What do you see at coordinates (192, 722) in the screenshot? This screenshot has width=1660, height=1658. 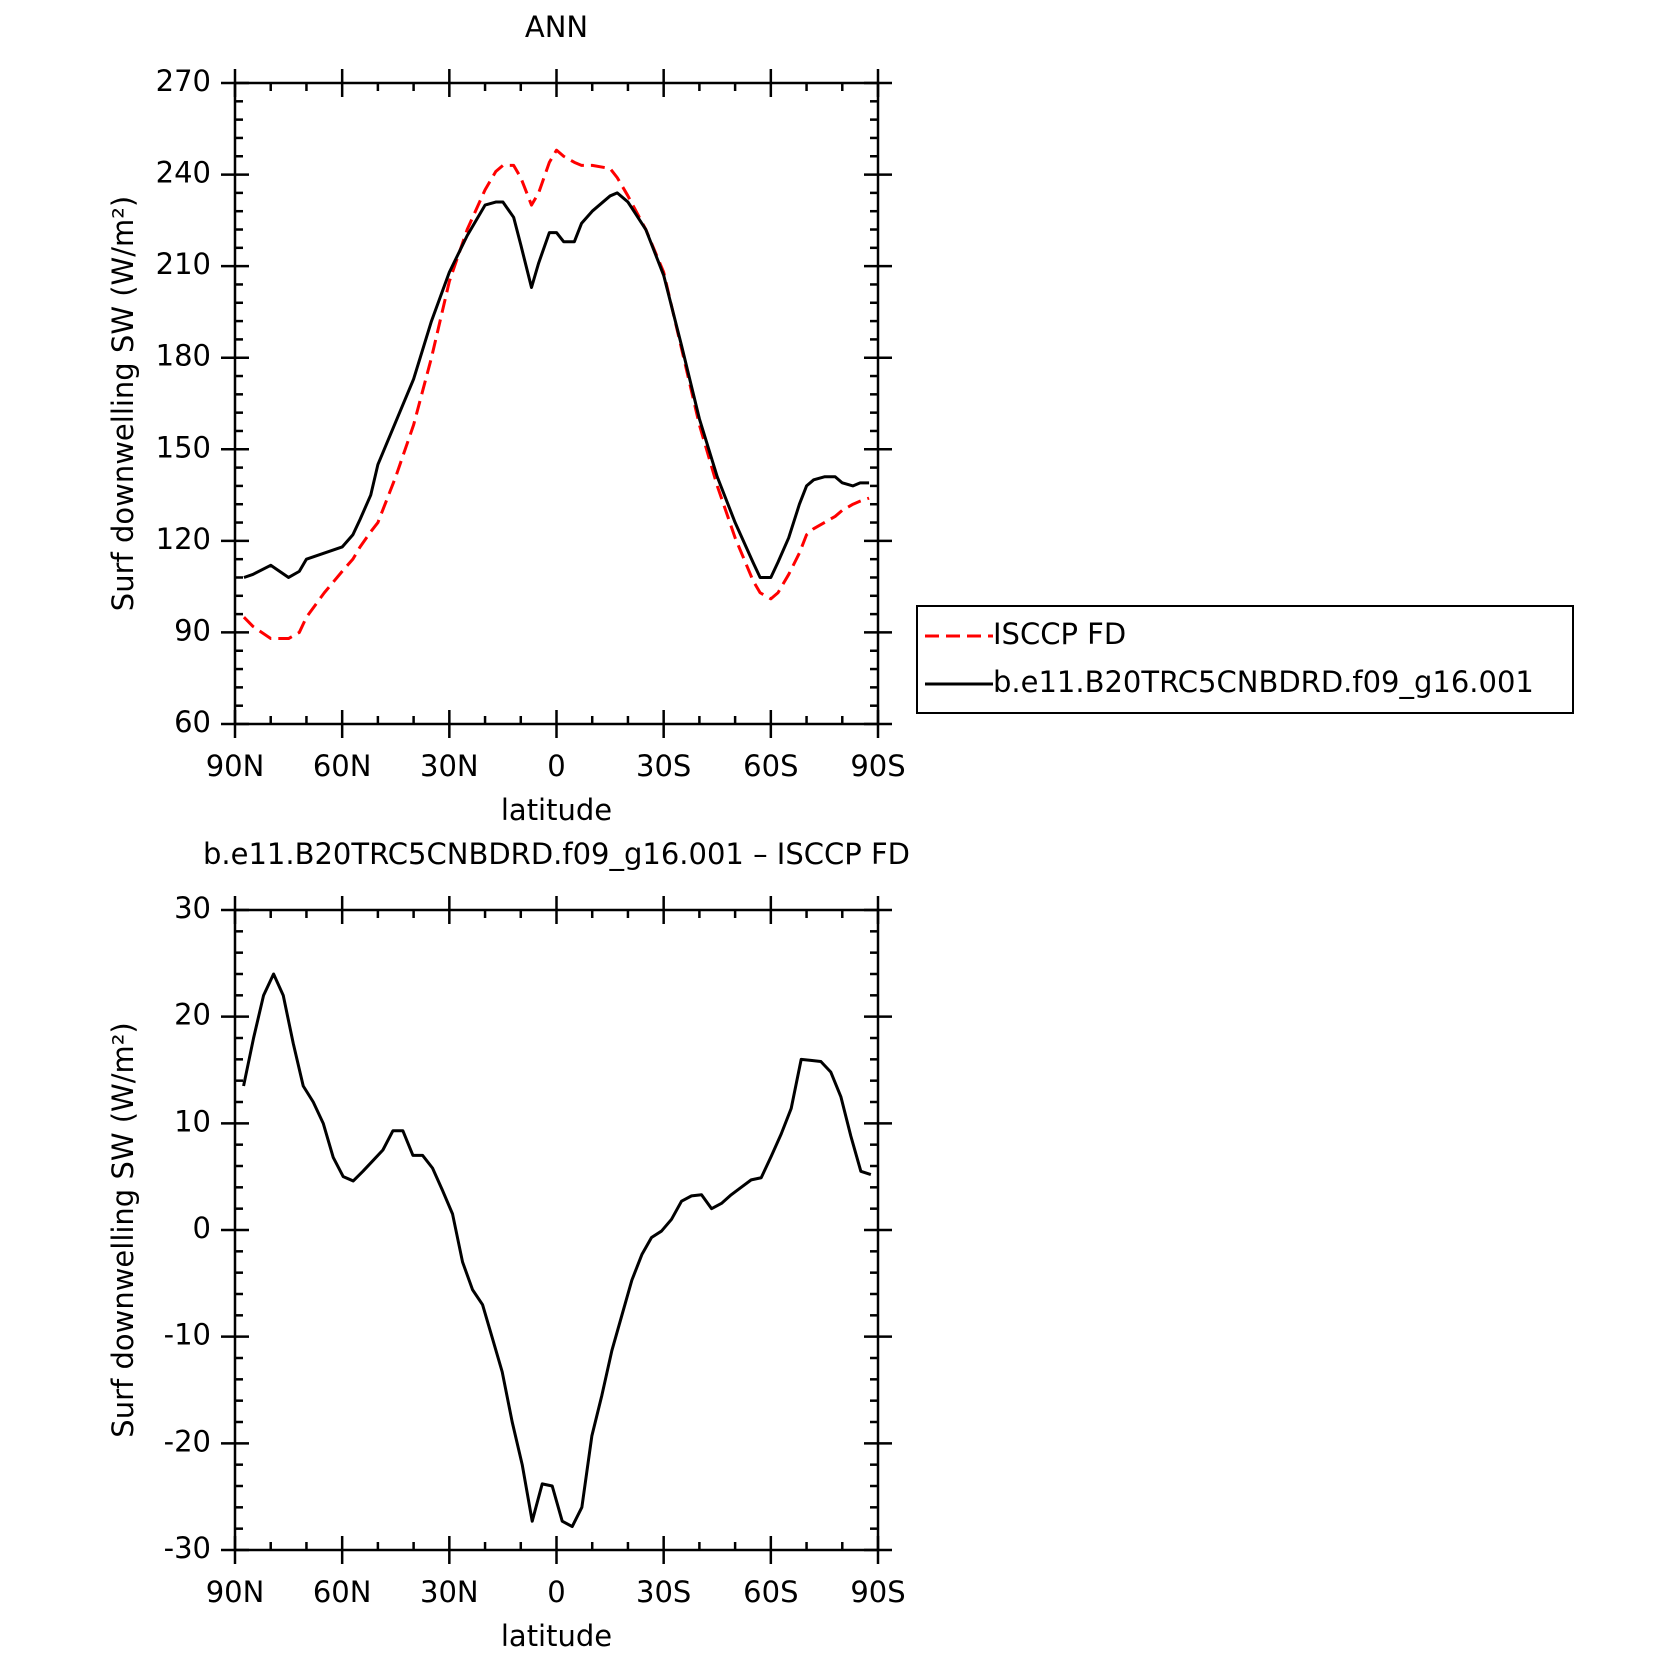 I see `y-tick-label: 60` at bounding box center [192, 722].